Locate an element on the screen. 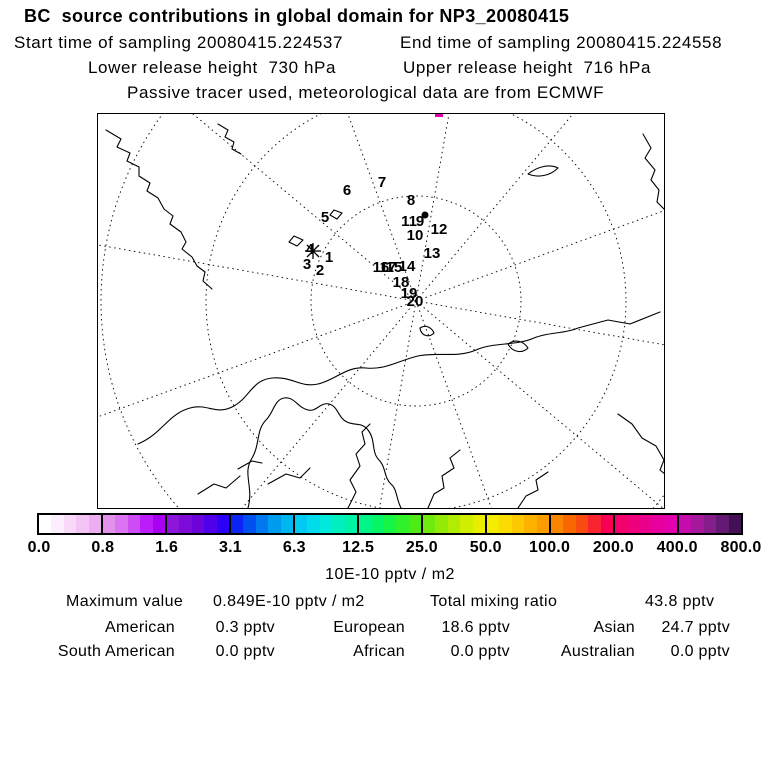 The width and height of the screenshot is (768, 768). upper-release-height-label: Upper release height 716 hPa is located at coordinates (527, 67).